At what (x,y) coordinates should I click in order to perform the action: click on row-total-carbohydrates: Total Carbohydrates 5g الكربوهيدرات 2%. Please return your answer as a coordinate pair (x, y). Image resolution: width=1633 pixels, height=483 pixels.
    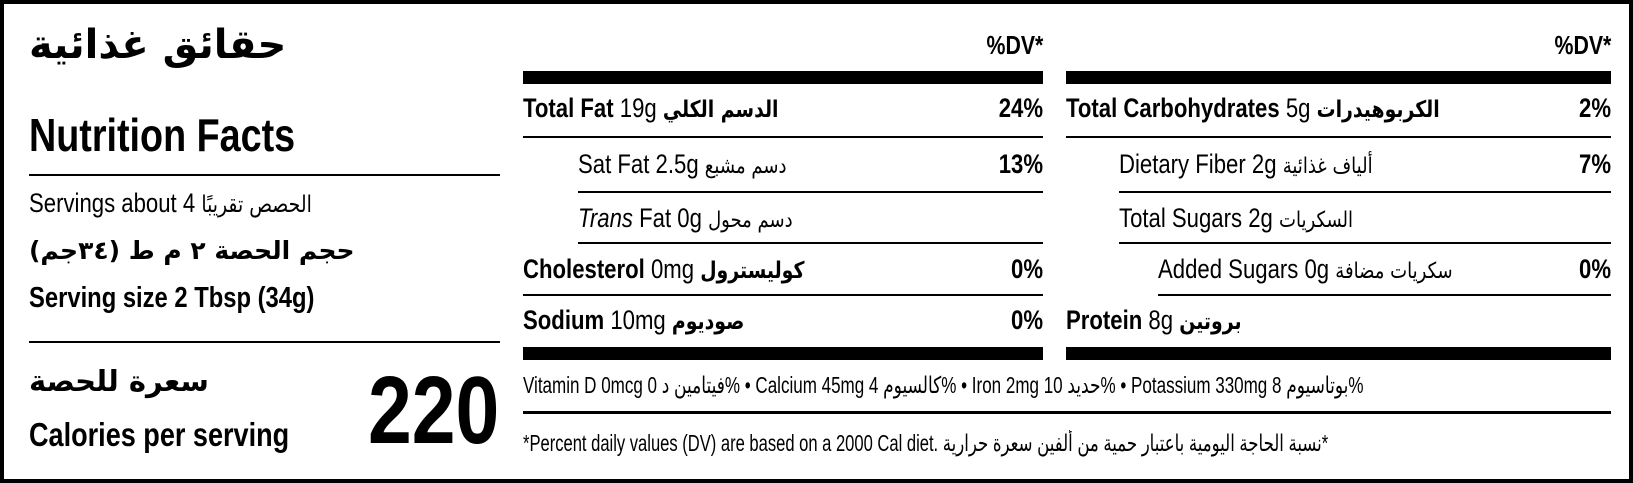
    Looking at the image, I should click on (1338, 108).